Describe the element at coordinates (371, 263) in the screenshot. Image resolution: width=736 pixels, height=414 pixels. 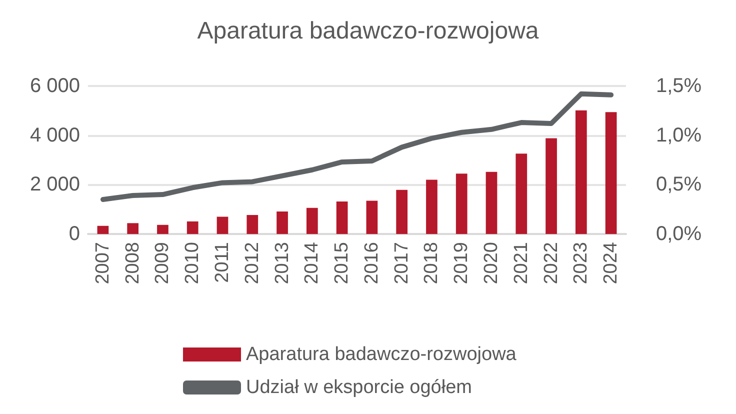
I see `x-tick-label: 2016` at that location.